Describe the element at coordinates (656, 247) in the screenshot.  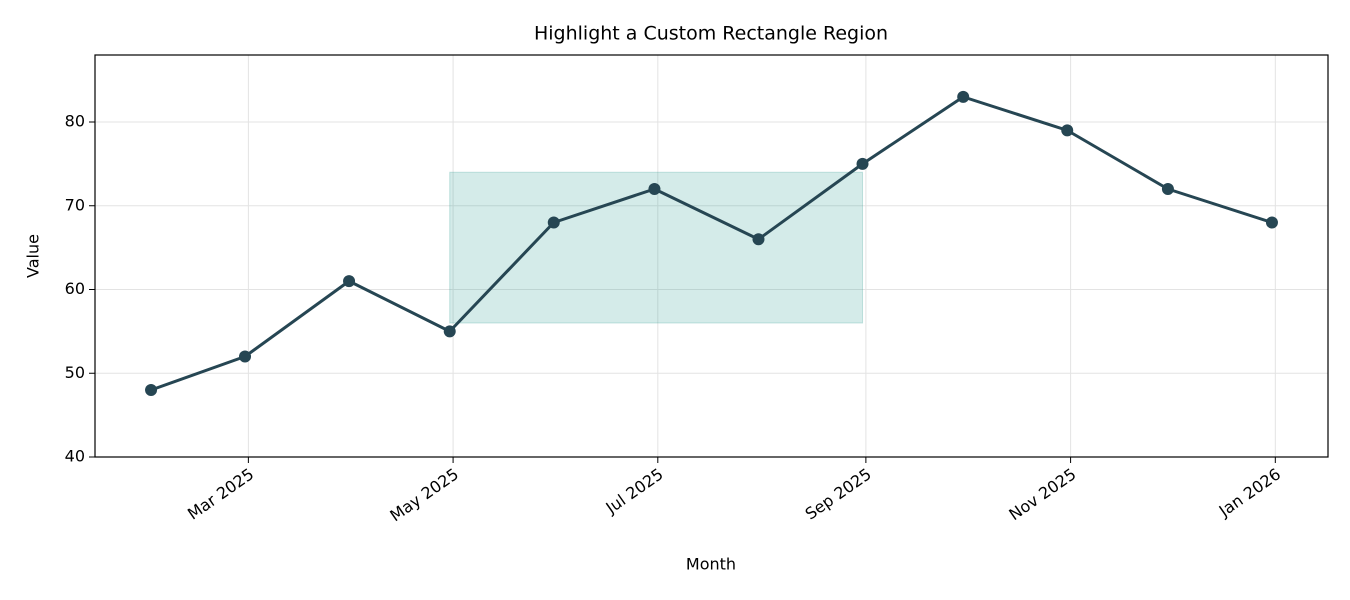
I see `highlight-region` at that location.